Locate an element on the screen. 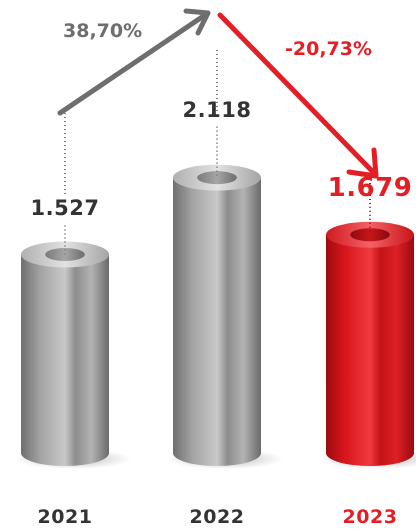  year-label-2021: 2021 is located at coordinates (65, 517).